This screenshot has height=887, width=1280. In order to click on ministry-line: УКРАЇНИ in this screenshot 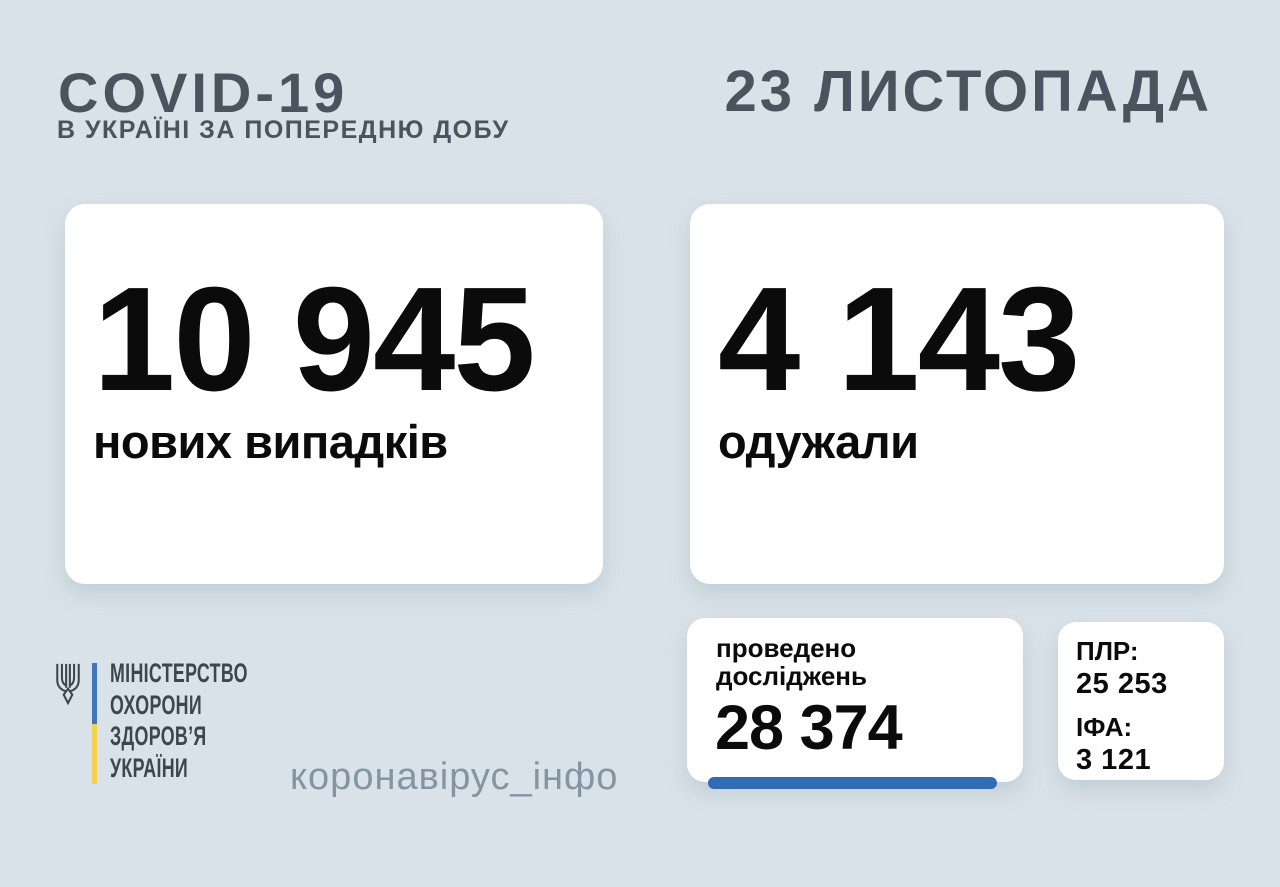, I will do `click(149, 767)`.